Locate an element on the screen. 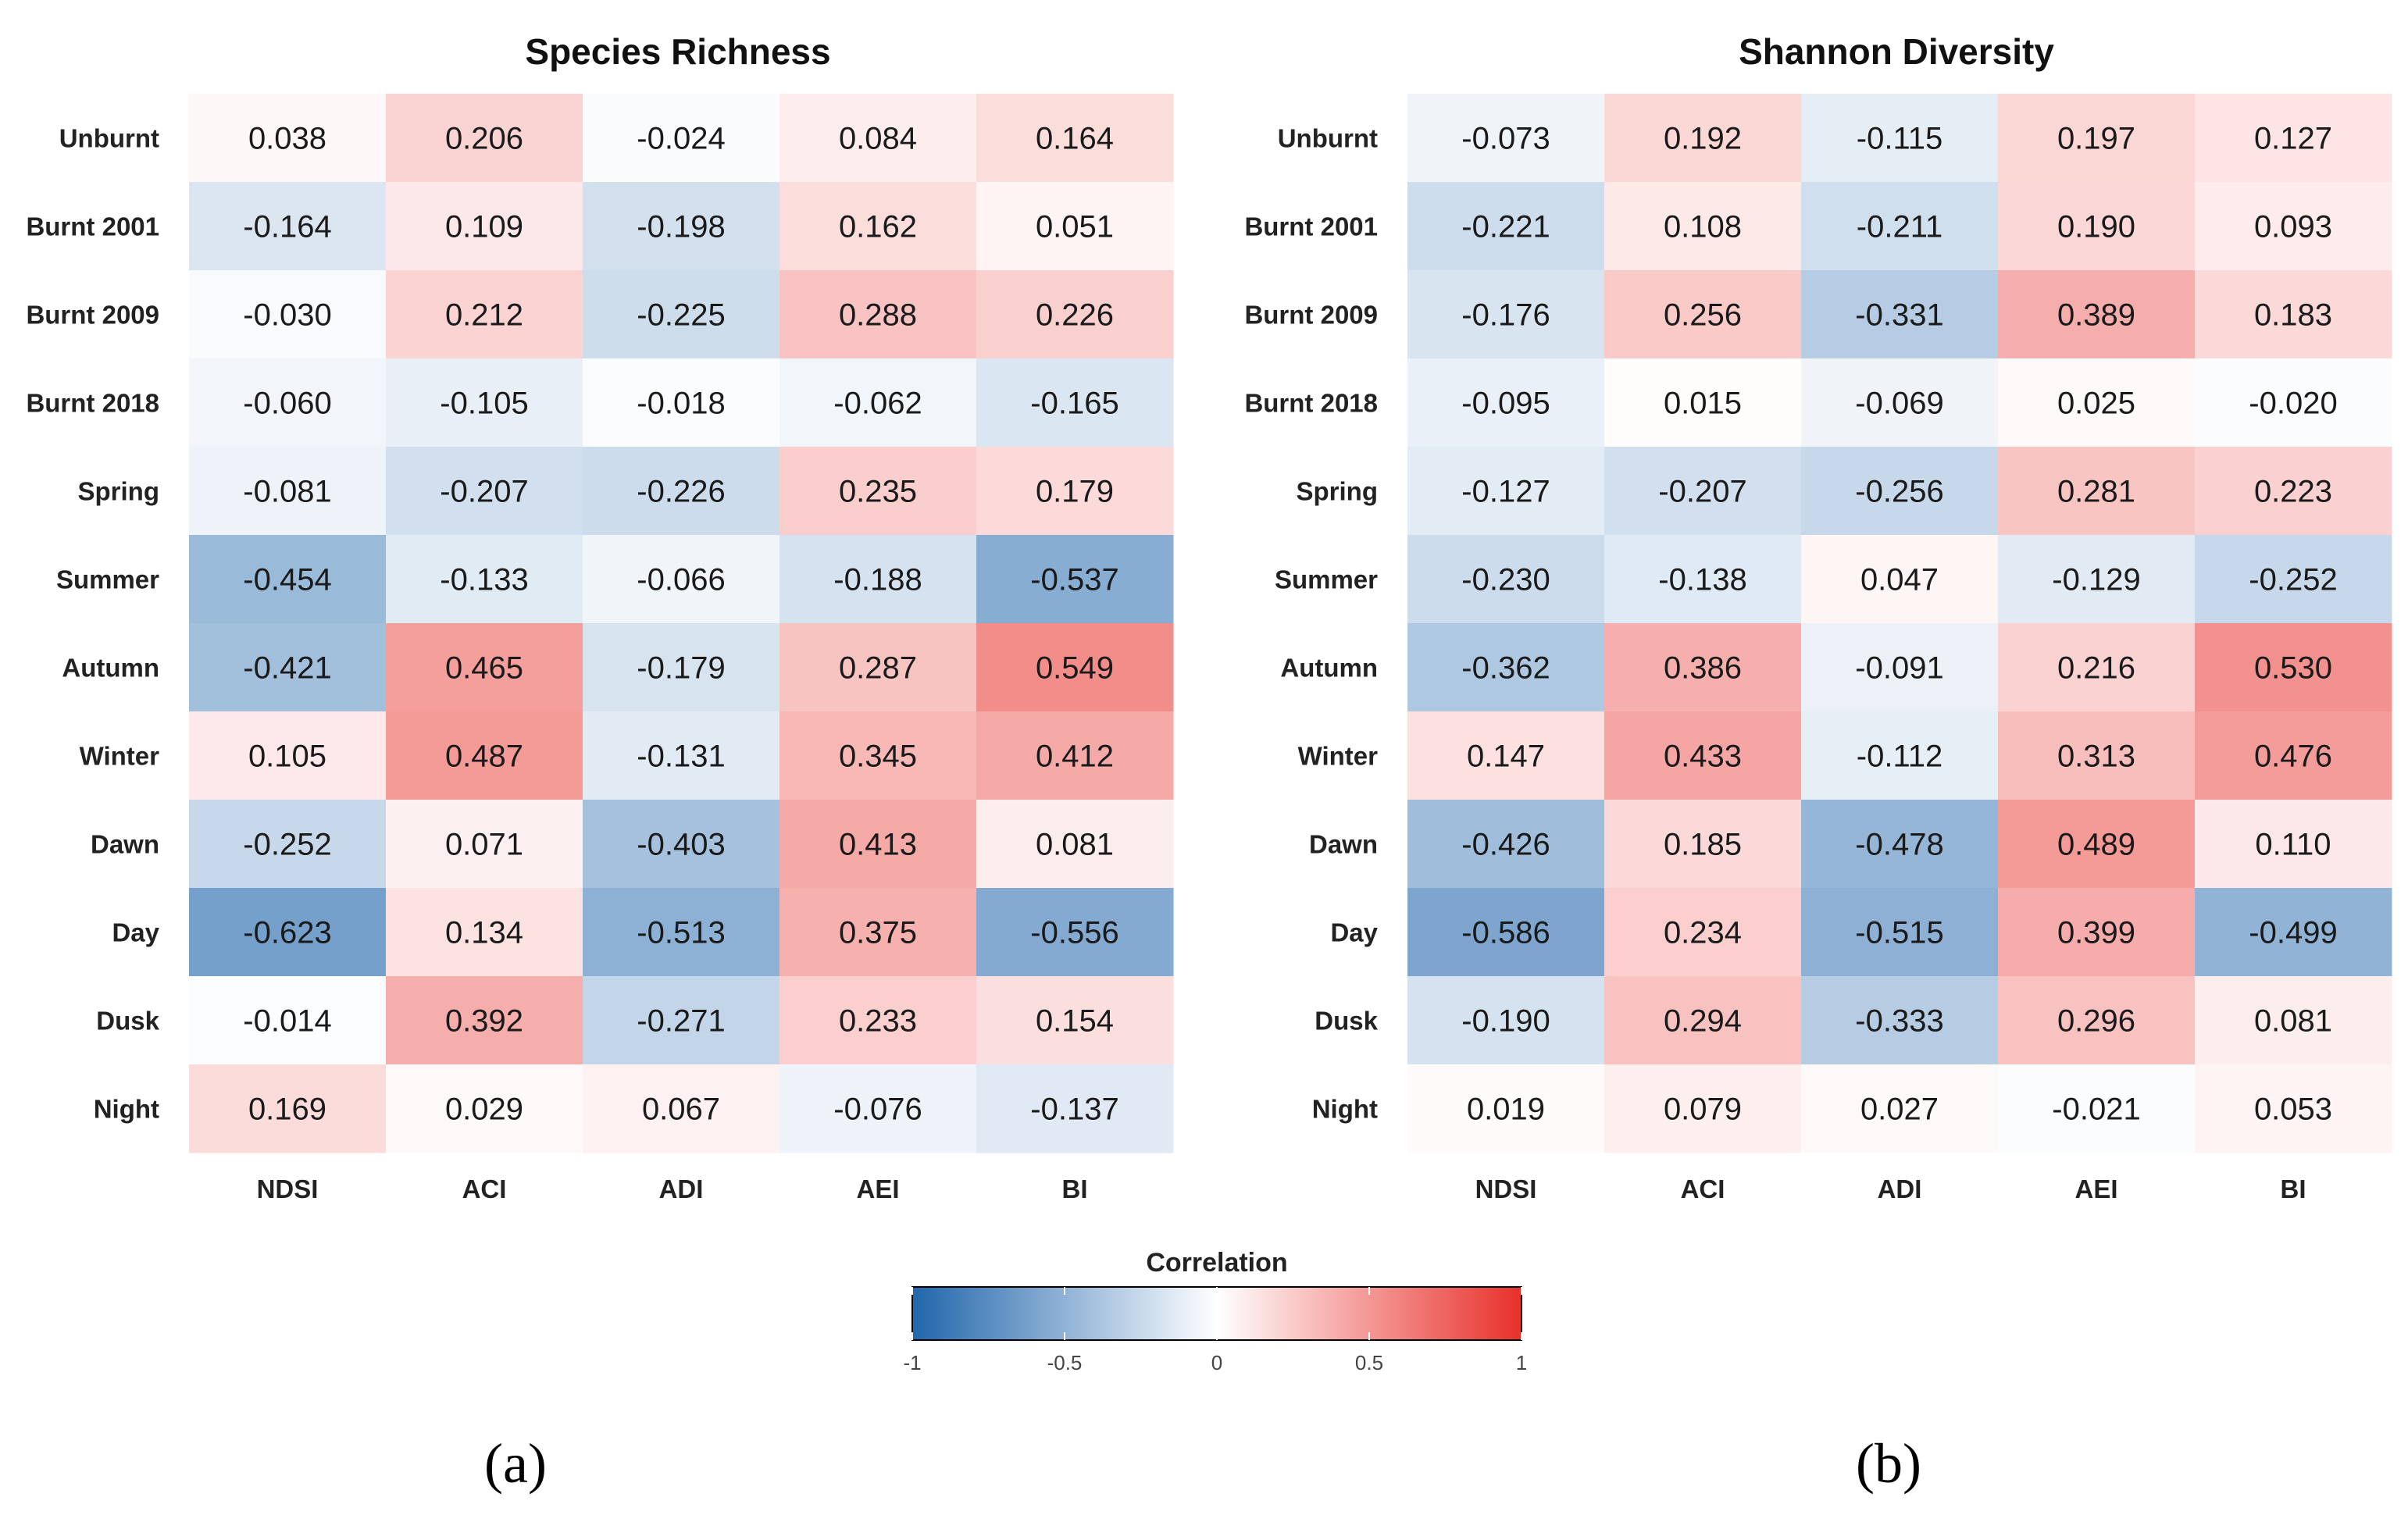 This screenshot has width=2408, height=1515. cell-value-label: 0.294 is located at coordinates (1703, 1021).